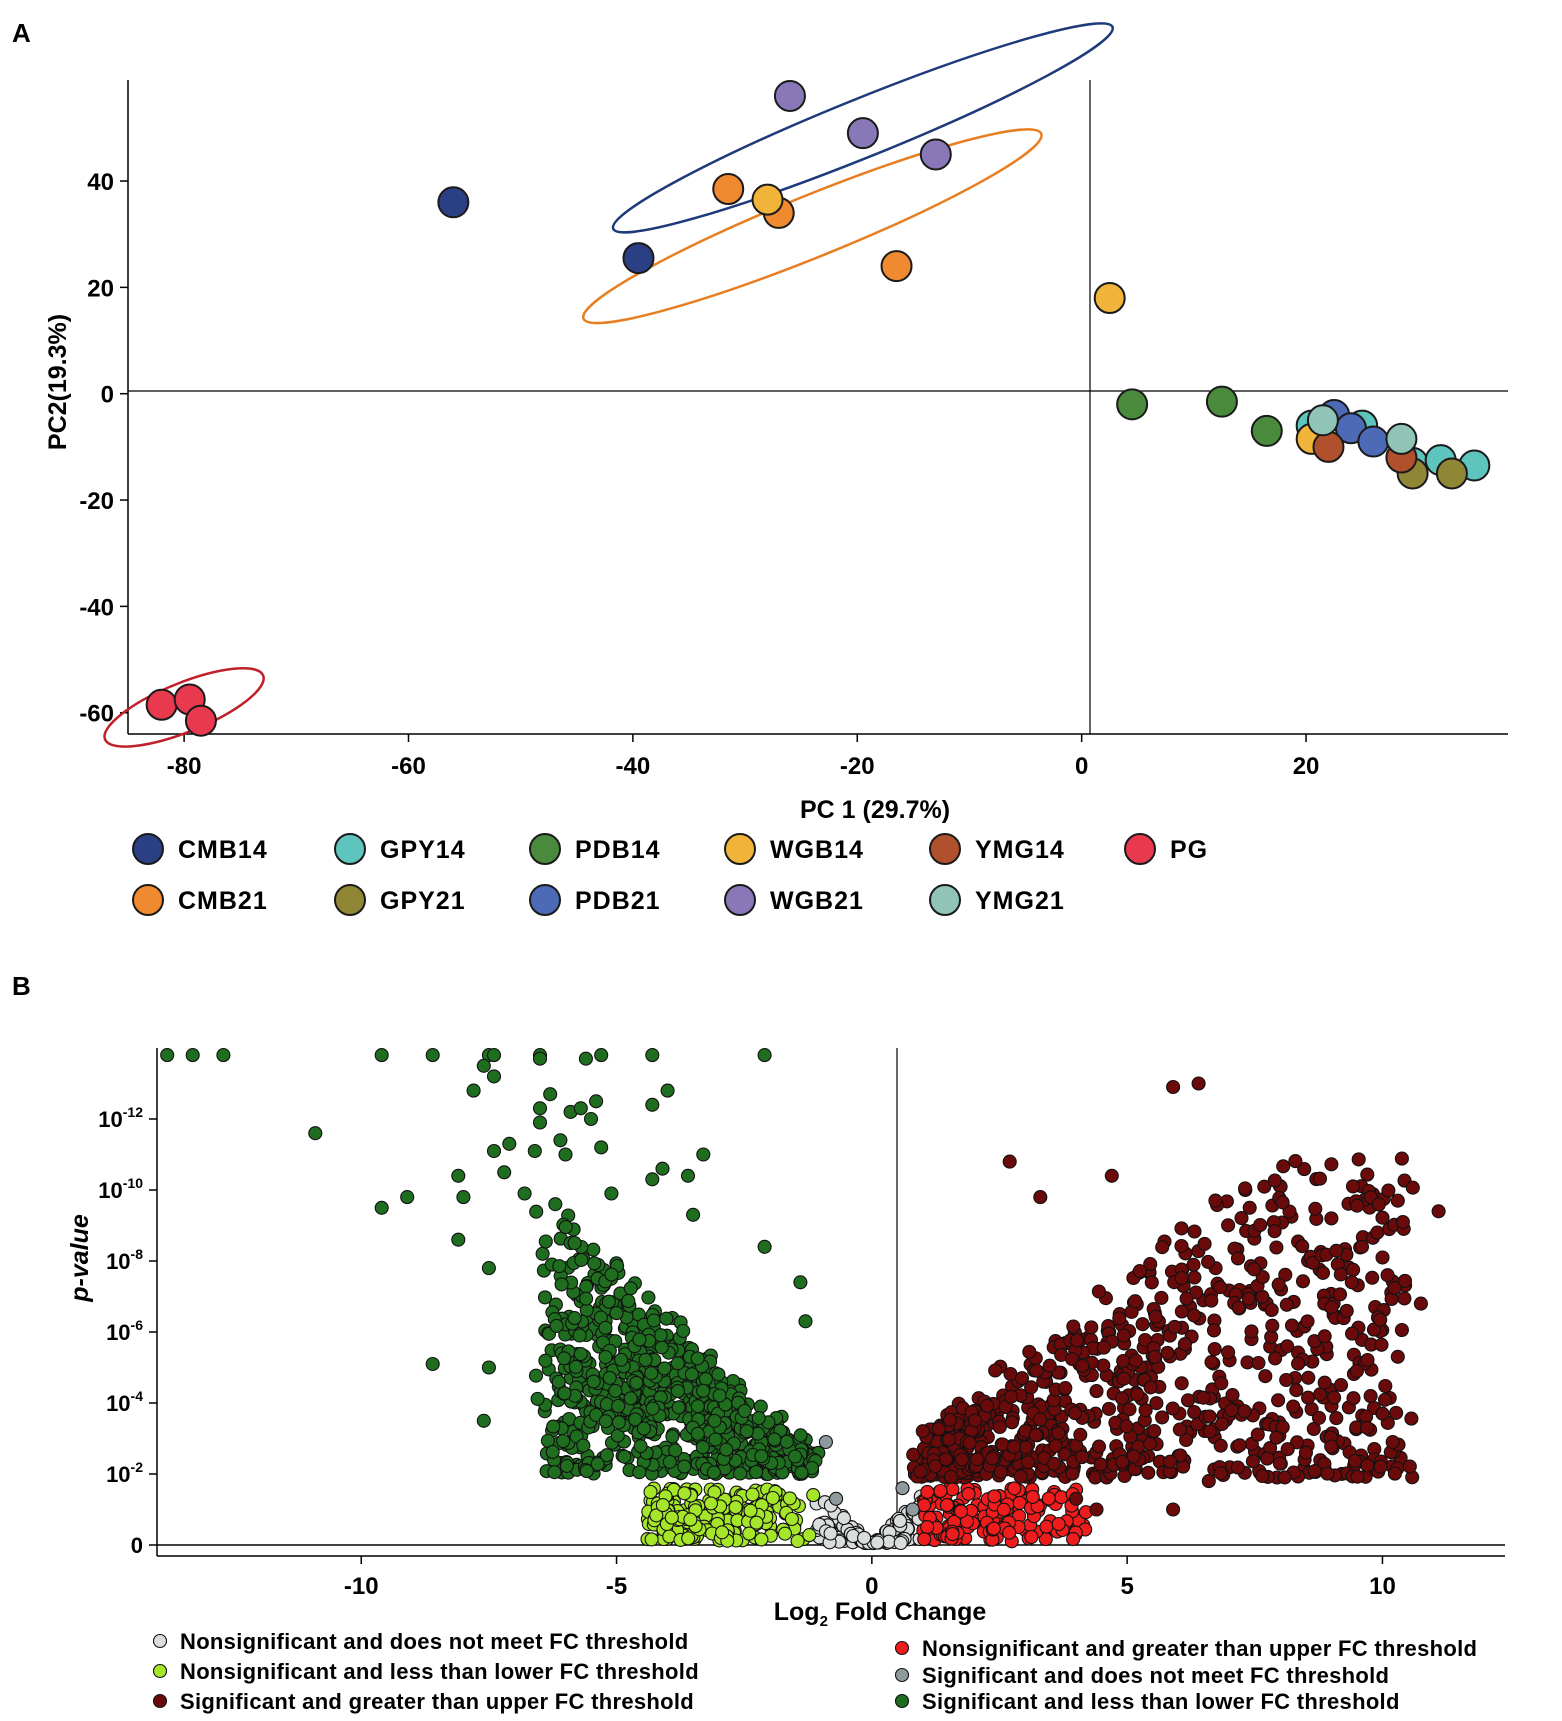 Image resolution: width=1562 pixels, height=1721 pixels. Describe the element at coordinates (453, 202) in the screenshot. I see `point-cmb14` at that location.